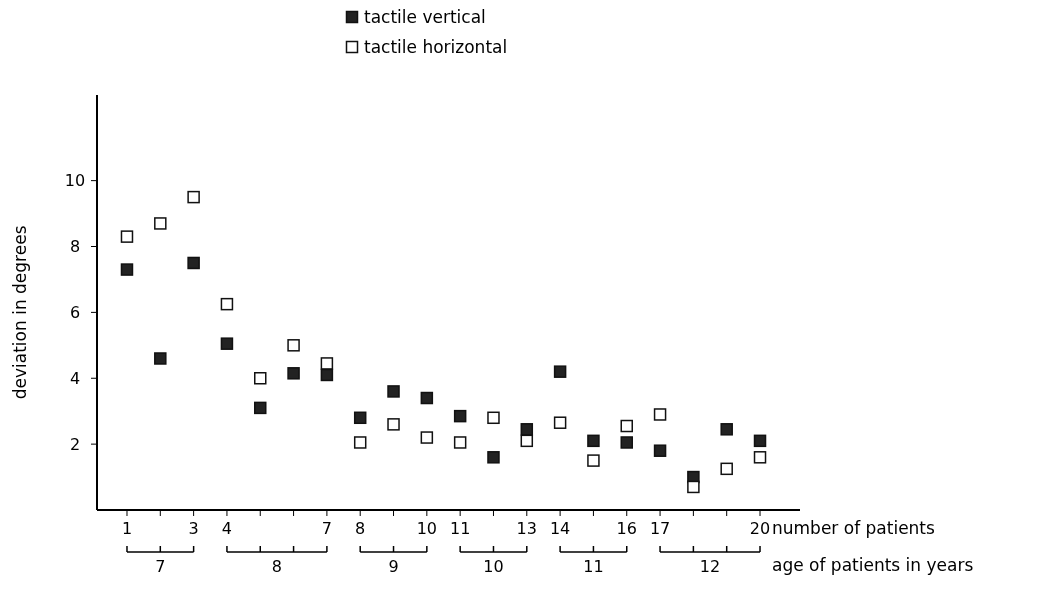  Describe the element at coordinates (277, 566) in the screenshot. I see `text: 8` at that location.